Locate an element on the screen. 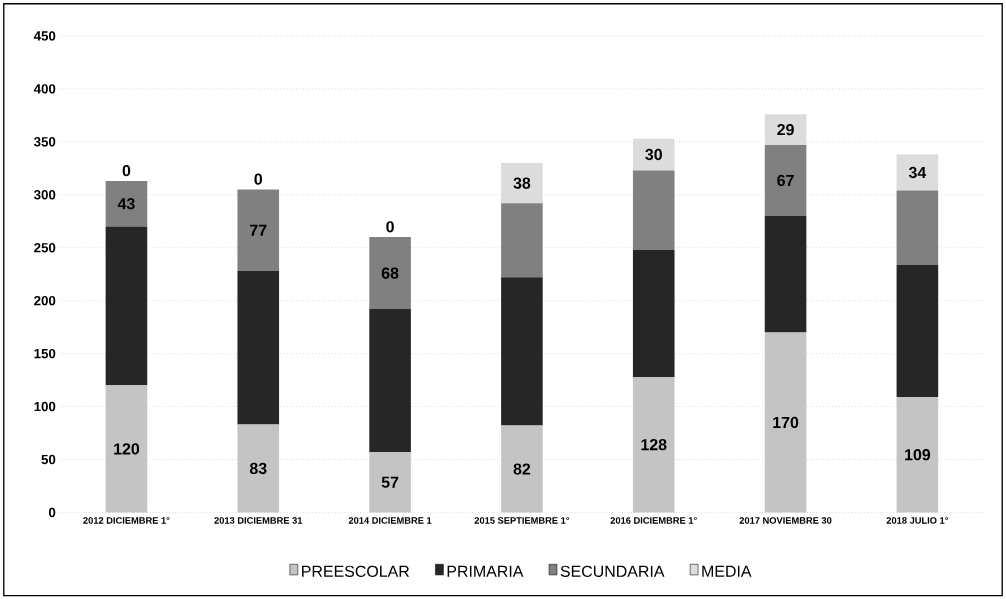 This screenshot has height=599, width=1006. legend-label: MEDIA is located at coordinates (727, 571).